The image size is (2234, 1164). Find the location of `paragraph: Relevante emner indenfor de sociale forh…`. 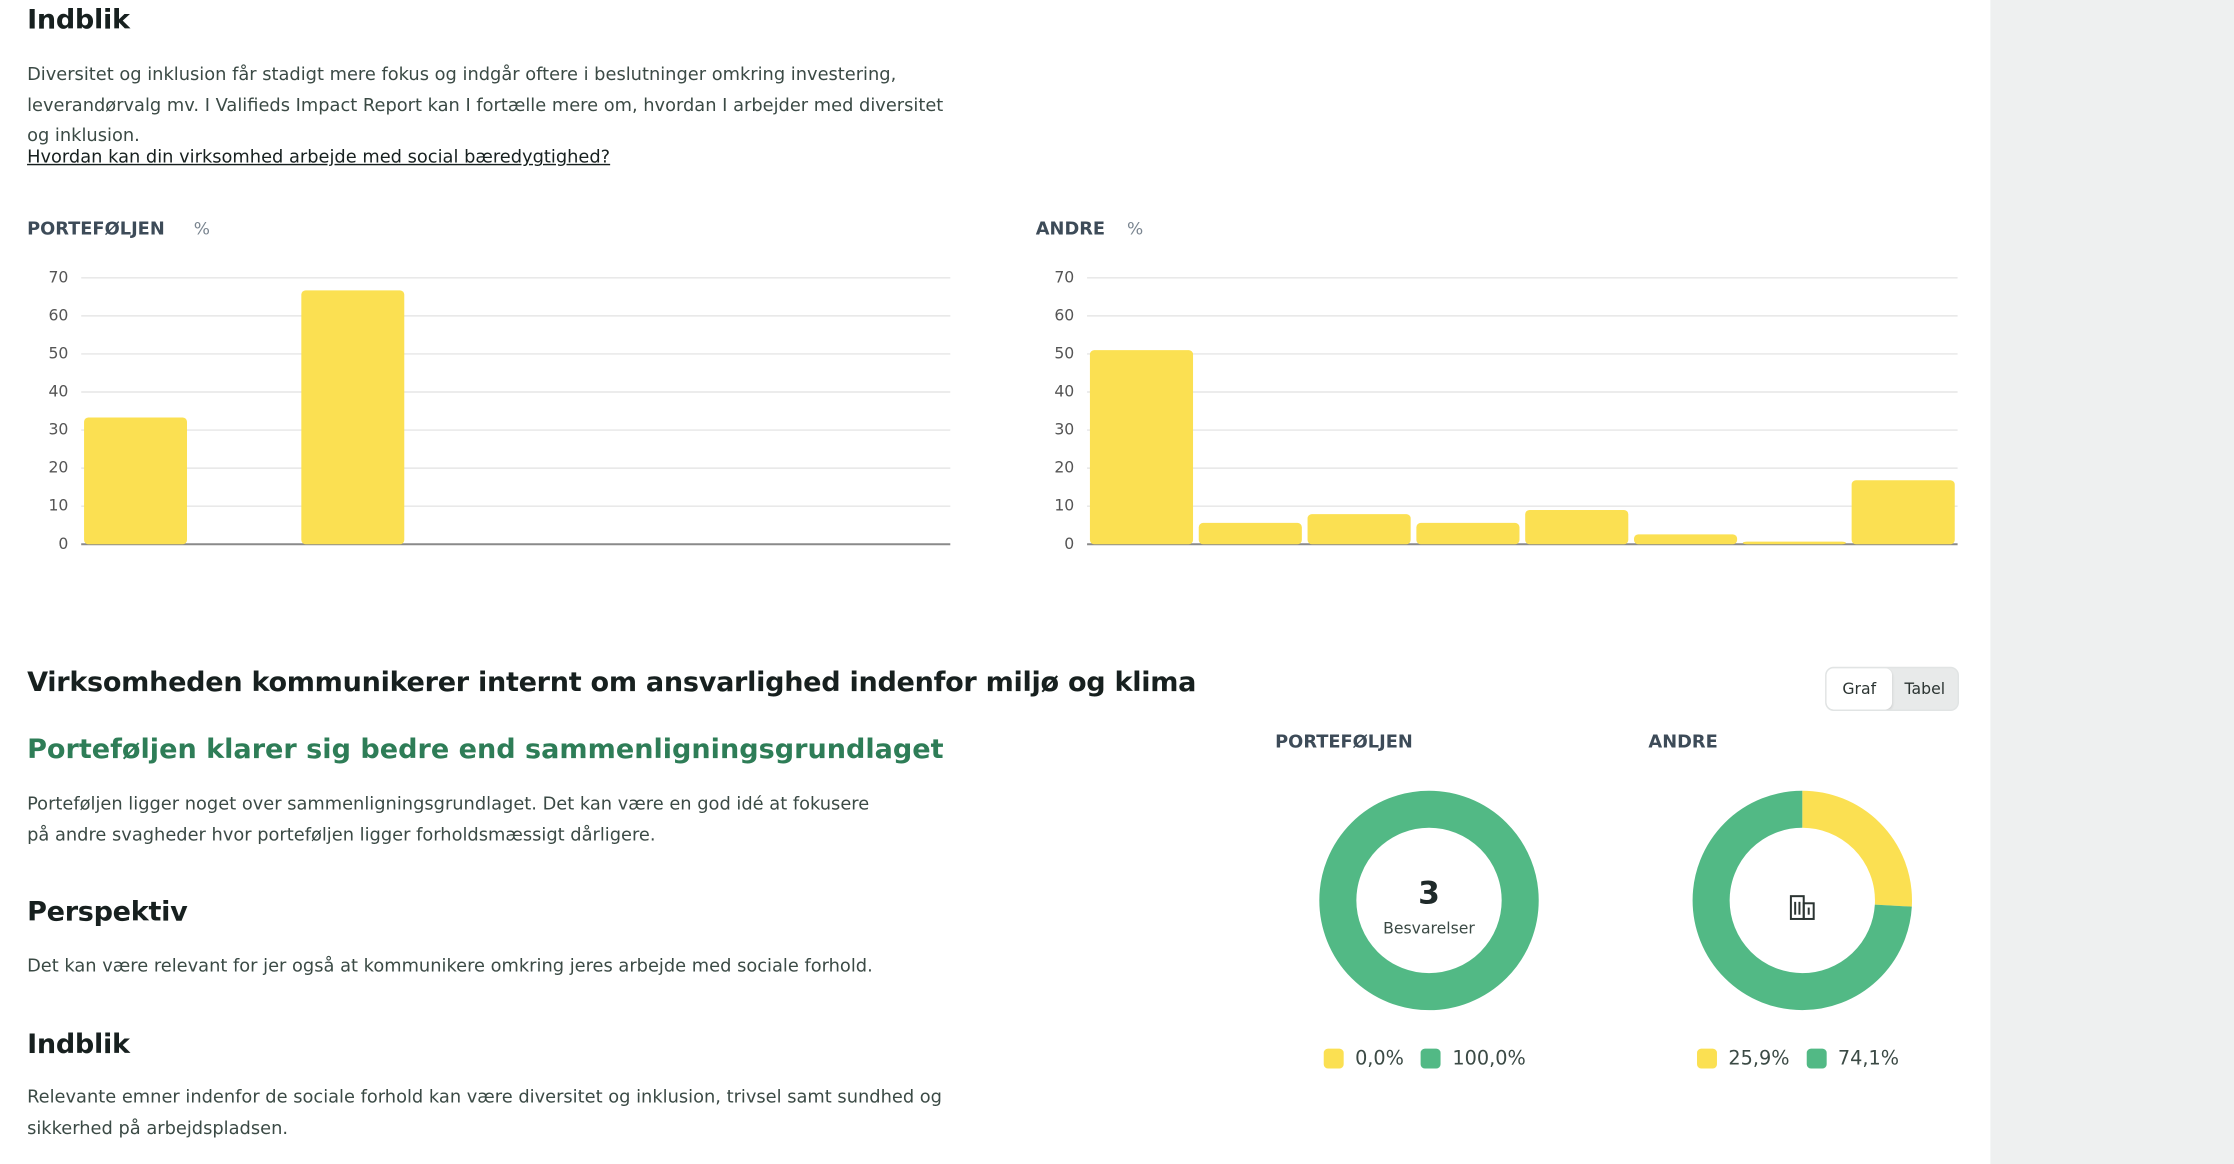

paragraph: Relevante emner indenfor de sociale forh… is located at coordinates (484, 1111).